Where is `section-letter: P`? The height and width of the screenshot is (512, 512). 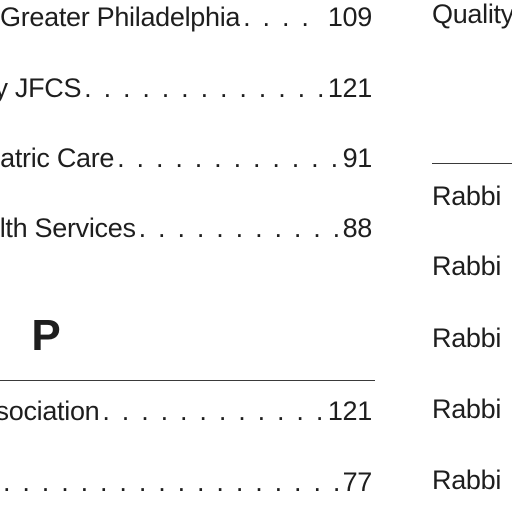 section-letter: P is located at coordinates (46, 335).